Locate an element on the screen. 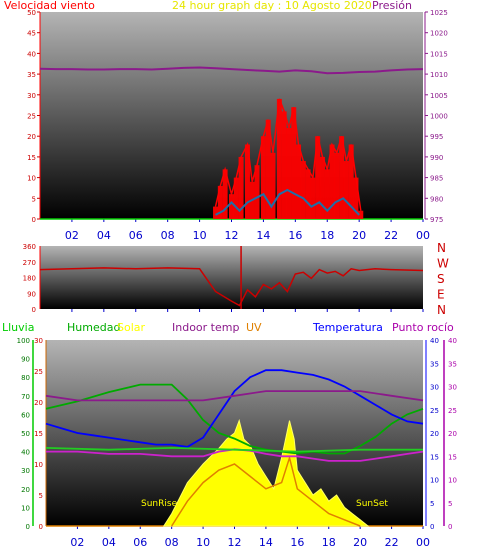  humidity-line is located at coordinates (234, 419).